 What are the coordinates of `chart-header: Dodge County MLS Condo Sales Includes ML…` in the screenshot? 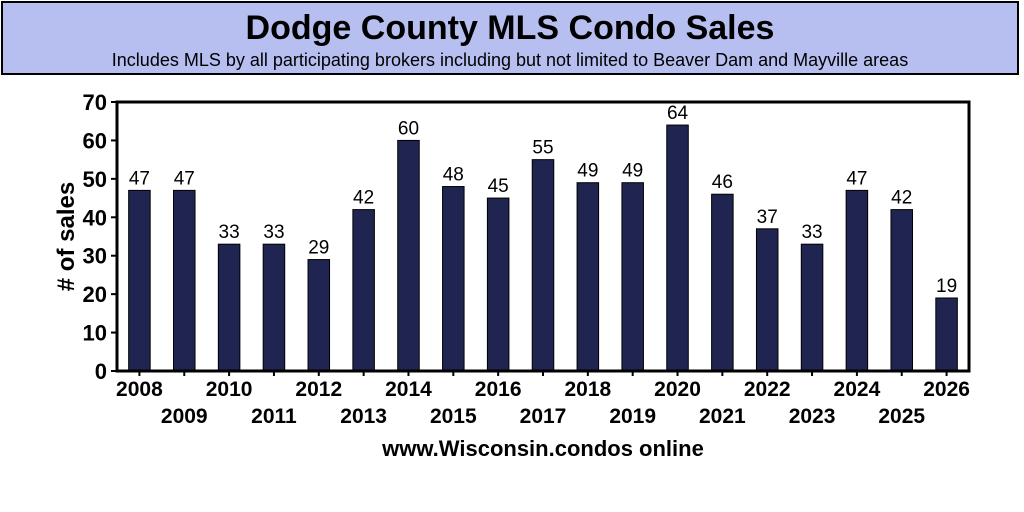 It's located at (510, 38).